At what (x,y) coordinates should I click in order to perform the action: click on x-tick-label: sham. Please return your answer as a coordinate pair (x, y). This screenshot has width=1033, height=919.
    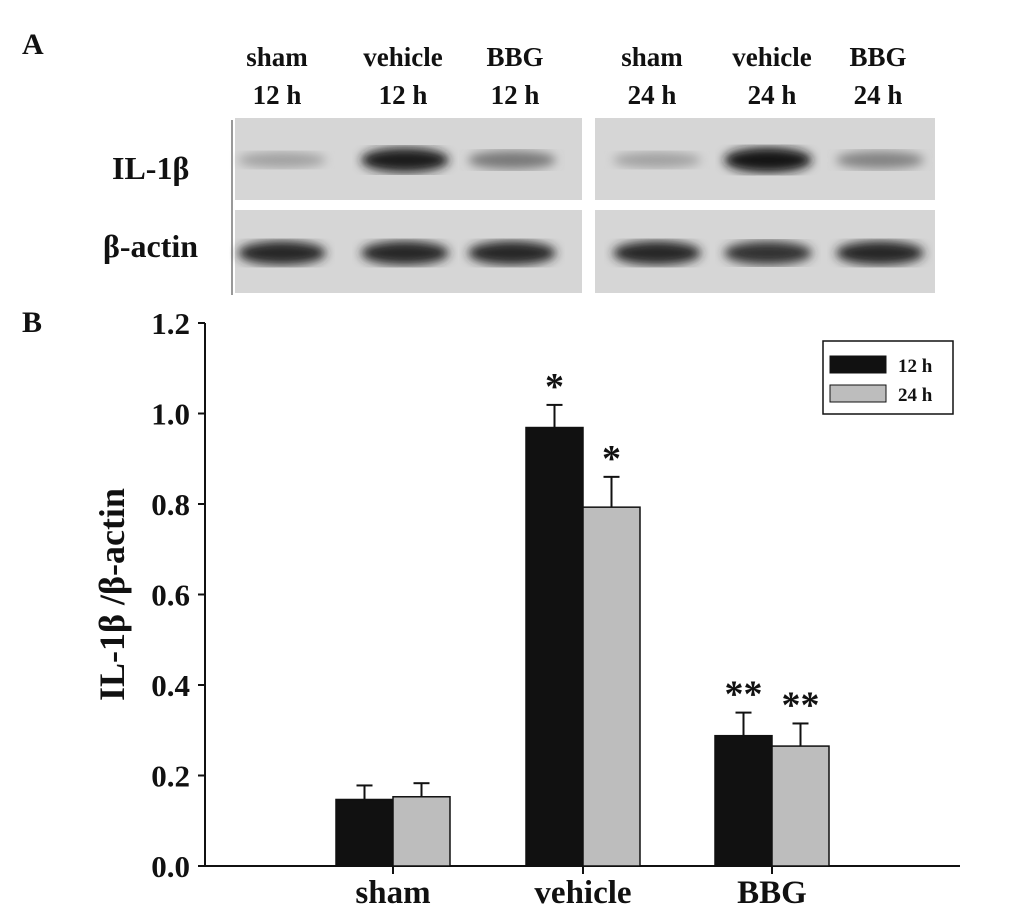
    Looking at the image, I should click on (392, 893).